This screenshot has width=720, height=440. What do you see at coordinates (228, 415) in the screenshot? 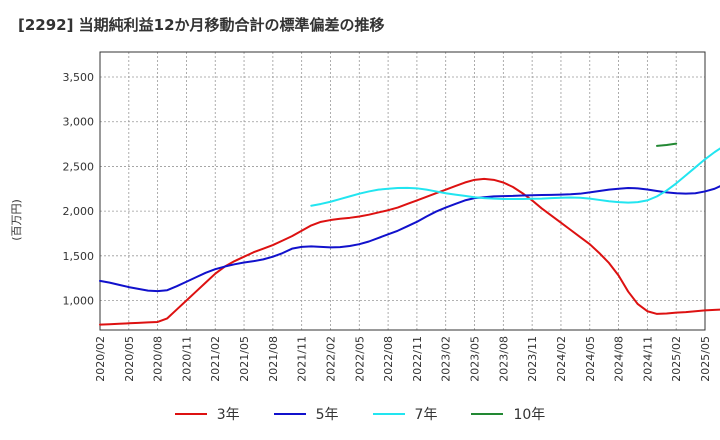
I see `legend-label-3y: 3年` at bounding box center [228, 415].